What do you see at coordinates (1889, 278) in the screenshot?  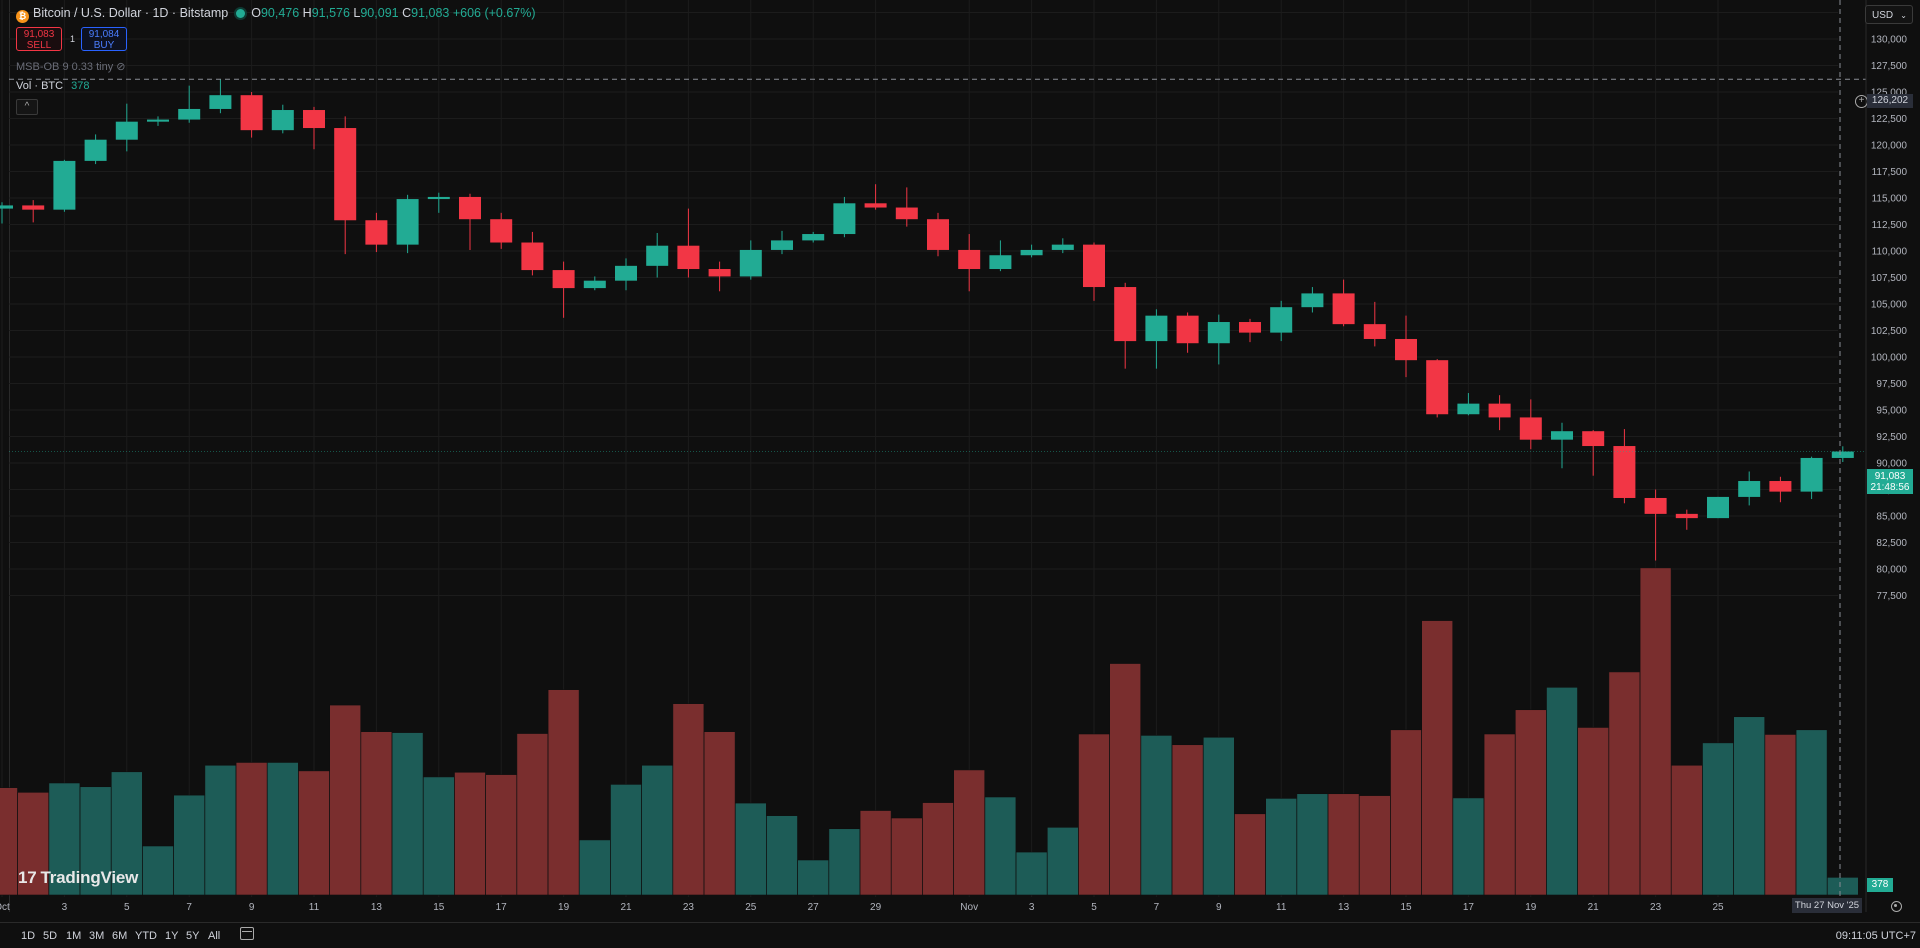 I see `y-tick-label: 107,500` at bounding box center [1889, 278].